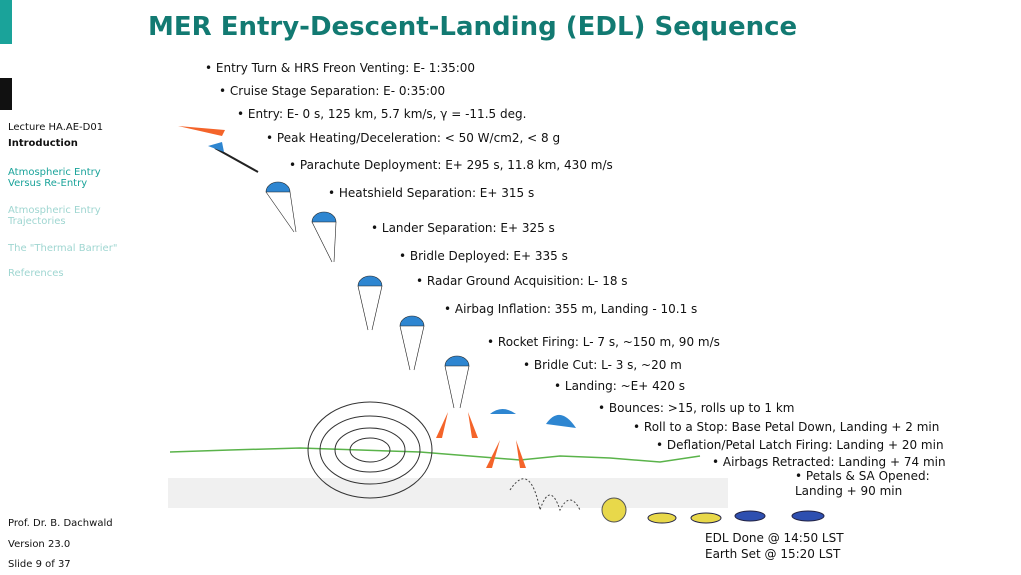 Image resolution: width=1021 pixels, height=575 pixels. I want to click on final-step: • Petals & SA Opened:, so click(862, 476).